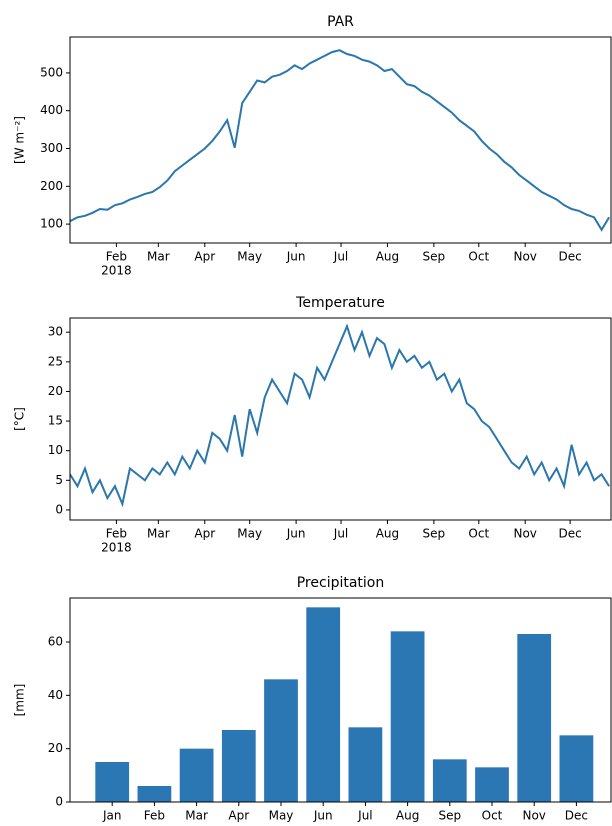 This screenshot has height=826, width=612. I want to click on chart-title: Precipitation, so click(341, 583).